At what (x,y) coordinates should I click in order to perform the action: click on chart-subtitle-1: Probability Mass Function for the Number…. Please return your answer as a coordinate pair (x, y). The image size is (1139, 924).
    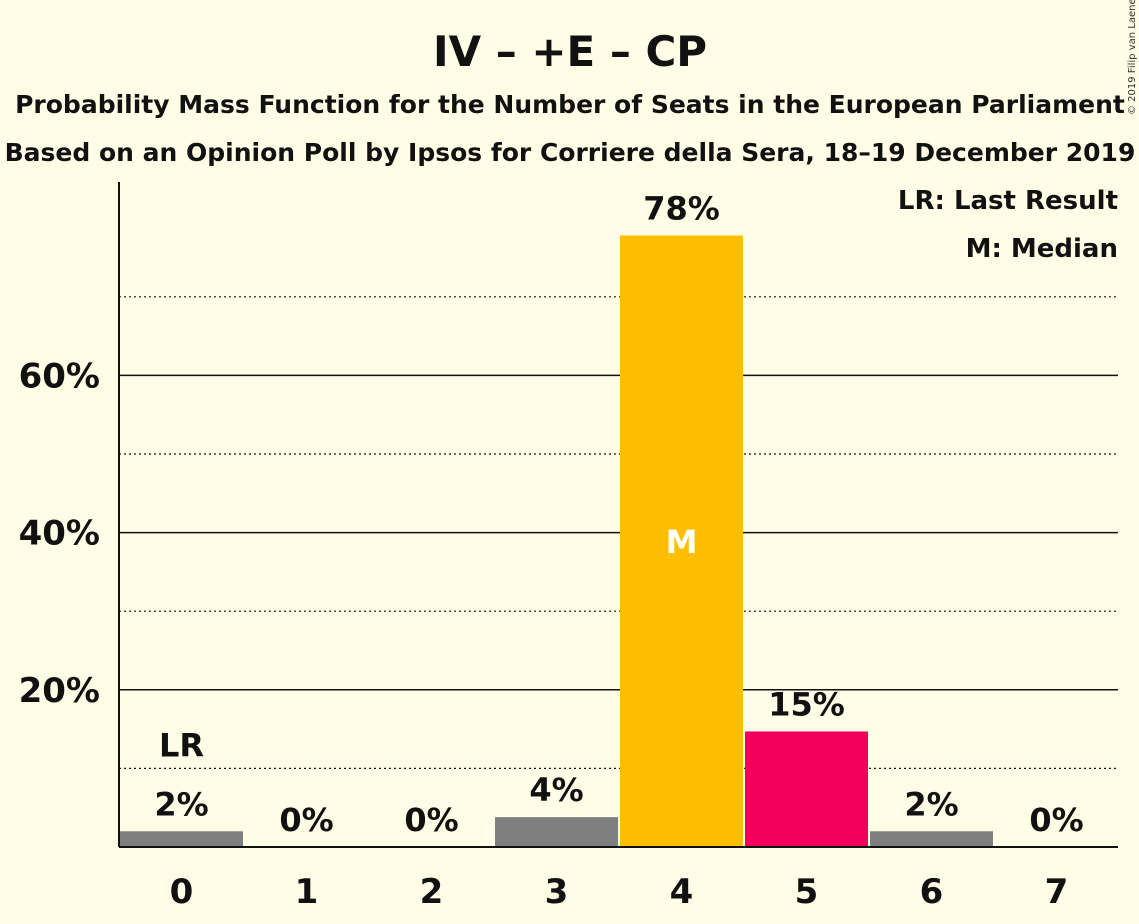
    Looking at the image, I should click on (570, 104).